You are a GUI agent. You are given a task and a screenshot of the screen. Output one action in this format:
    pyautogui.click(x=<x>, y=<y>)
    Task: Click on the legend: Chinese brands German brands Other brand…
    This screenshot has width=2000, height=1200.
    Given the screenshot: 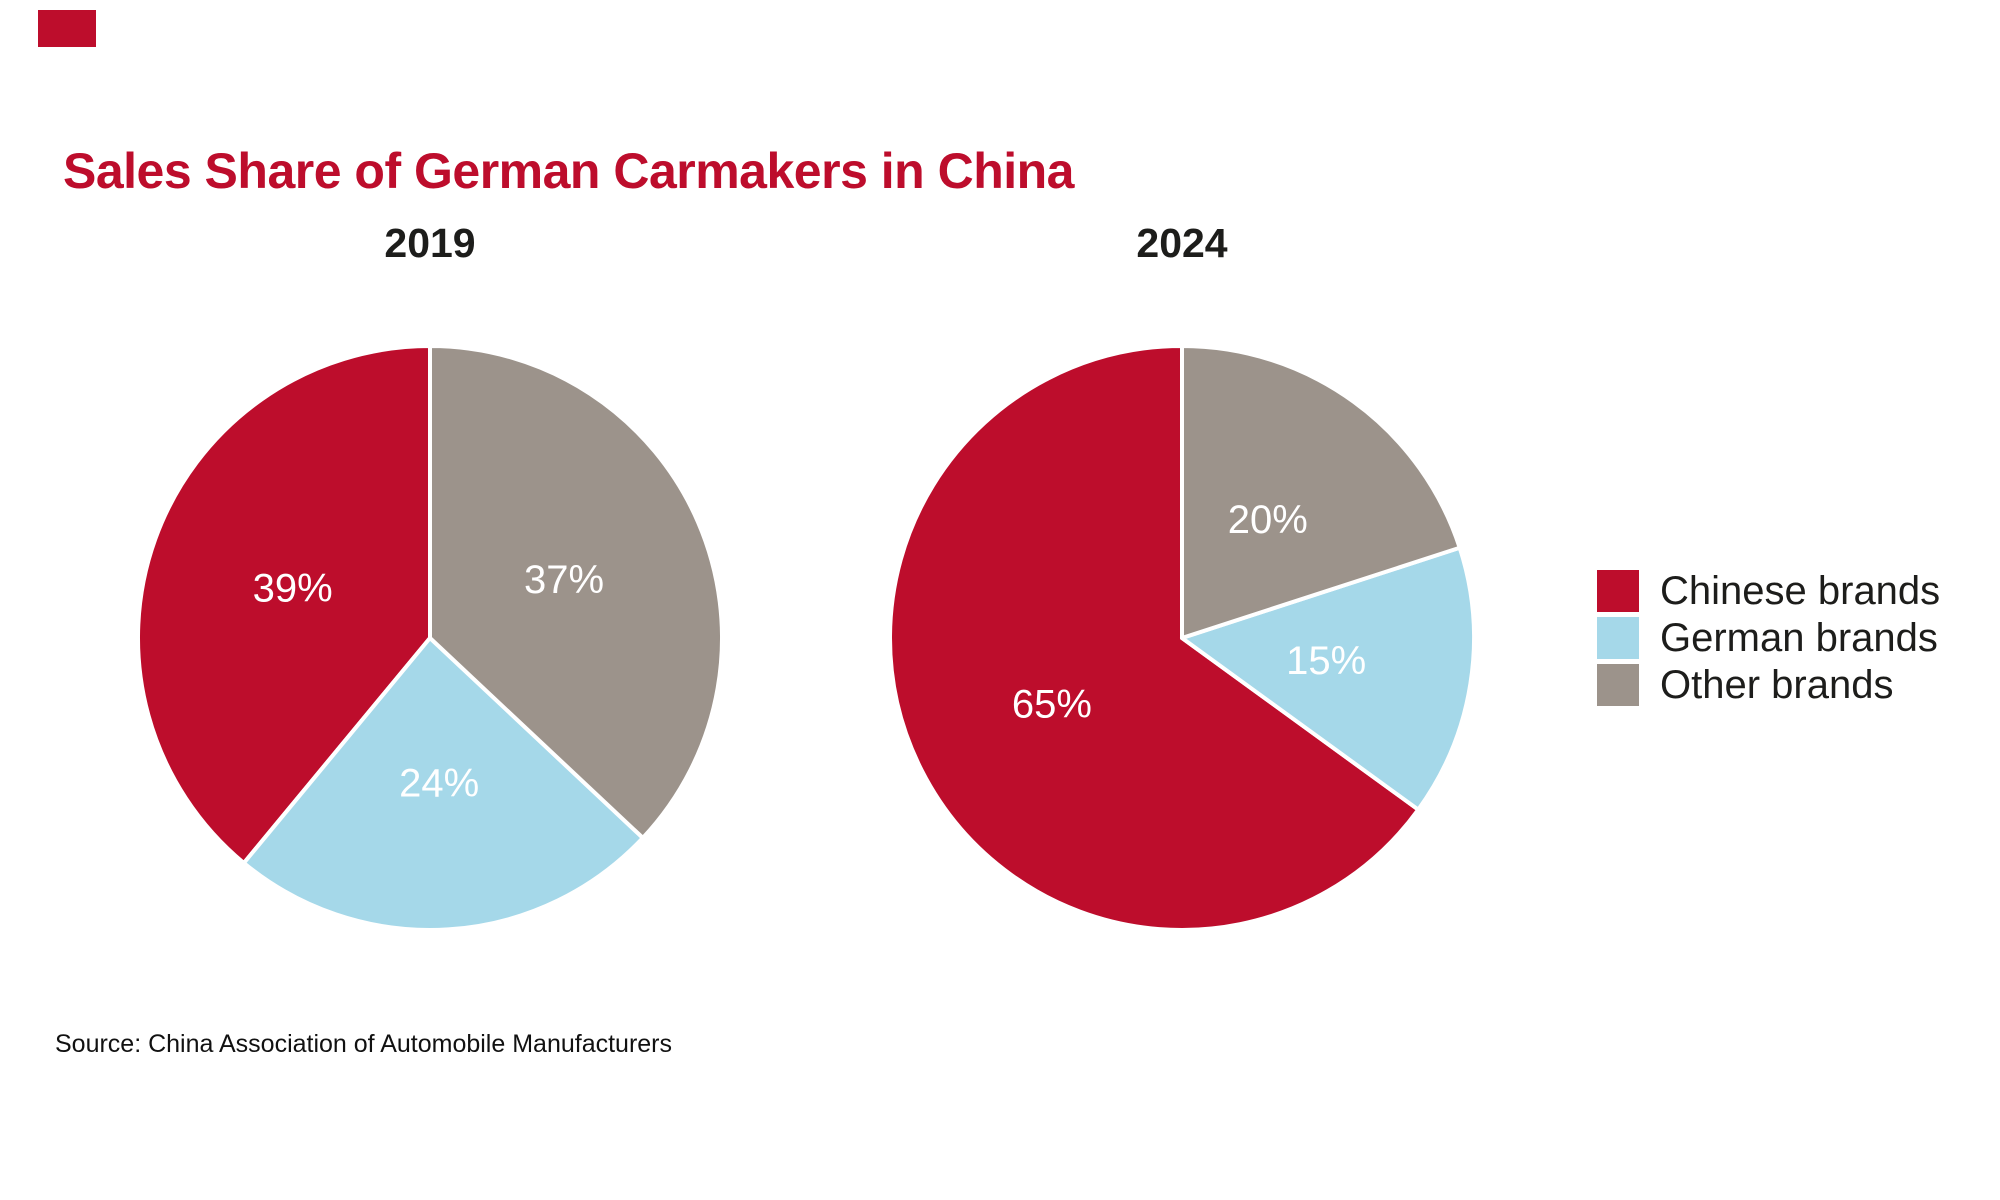 What is the action you would take?
    pyautogui.click(x=1768, y=638)
    